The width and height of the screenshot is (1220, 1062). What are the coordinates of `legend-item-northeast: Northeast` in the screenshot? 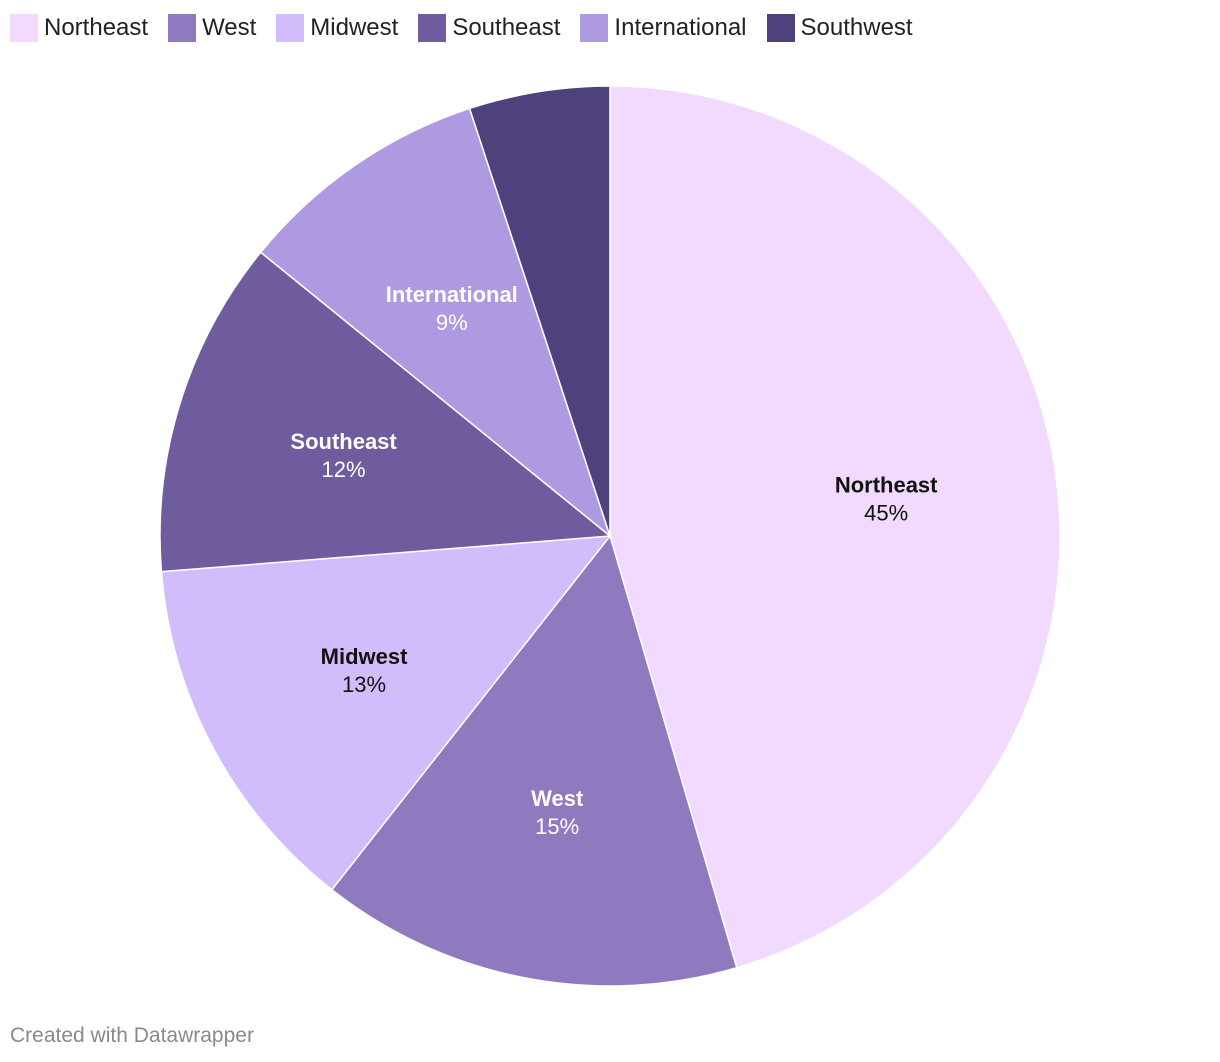 It's located at (79, 28).